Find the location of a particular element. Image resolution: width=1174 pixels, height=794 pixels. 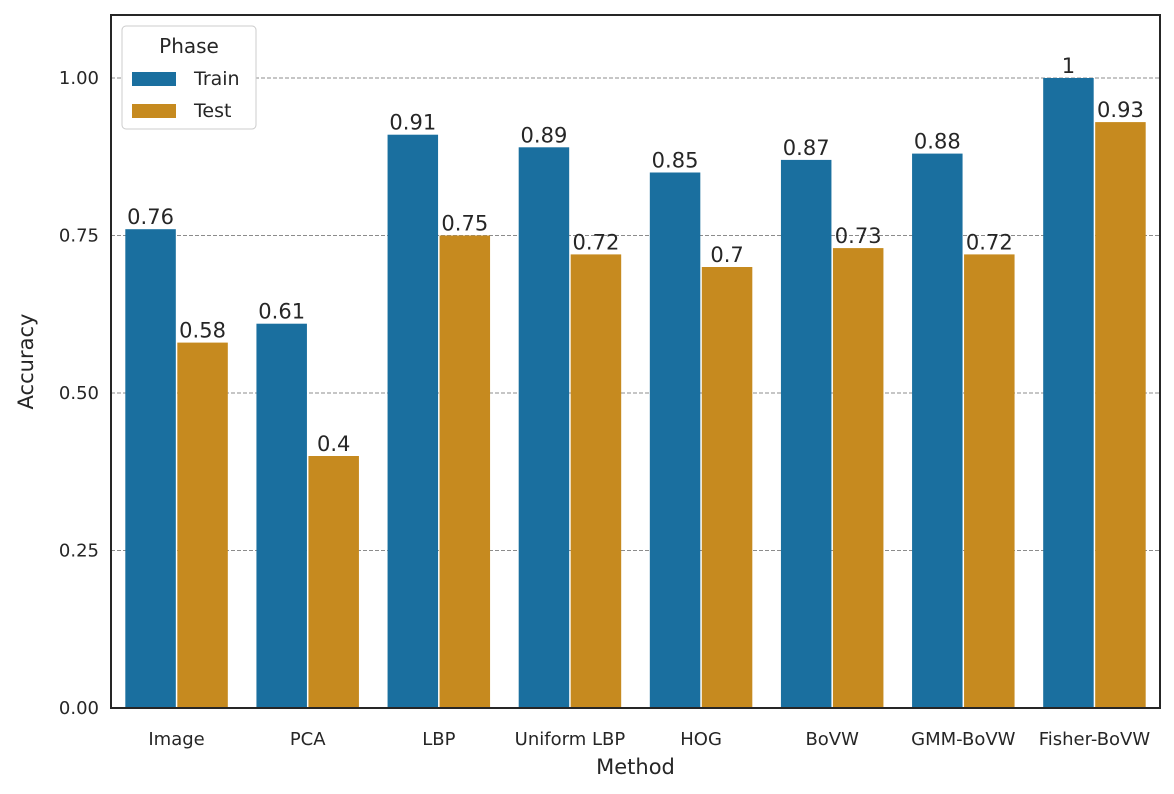

bar-train-lbp is located at coordinates (413, 421).